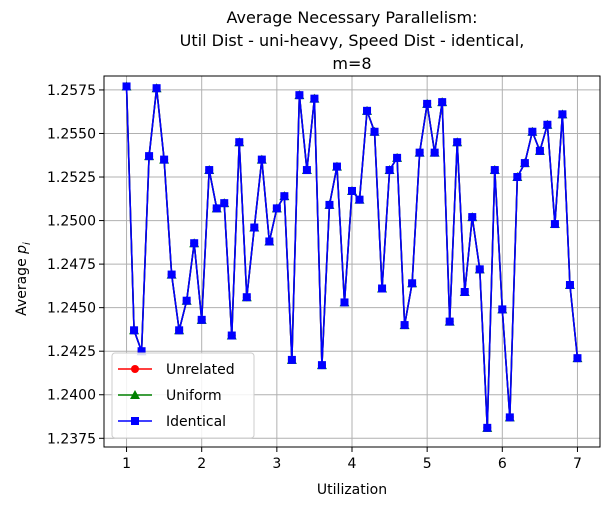  Describe the element at coordinates (71, 178) in the screenshot. I see `y-tick-label: 1.2525` at that location.